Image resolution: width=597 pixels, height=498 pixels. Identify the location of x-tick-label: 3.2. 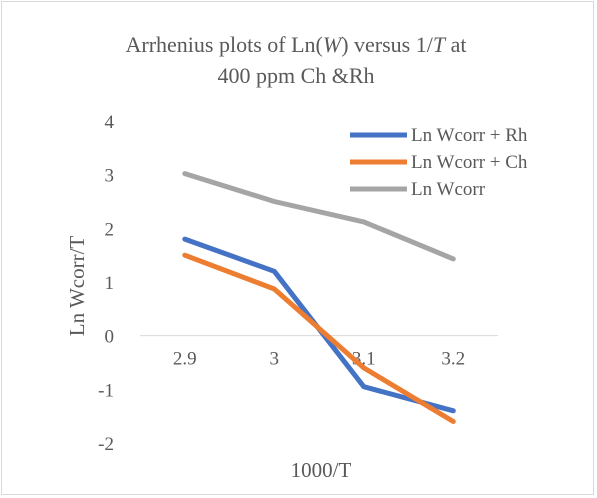
(453, 359).